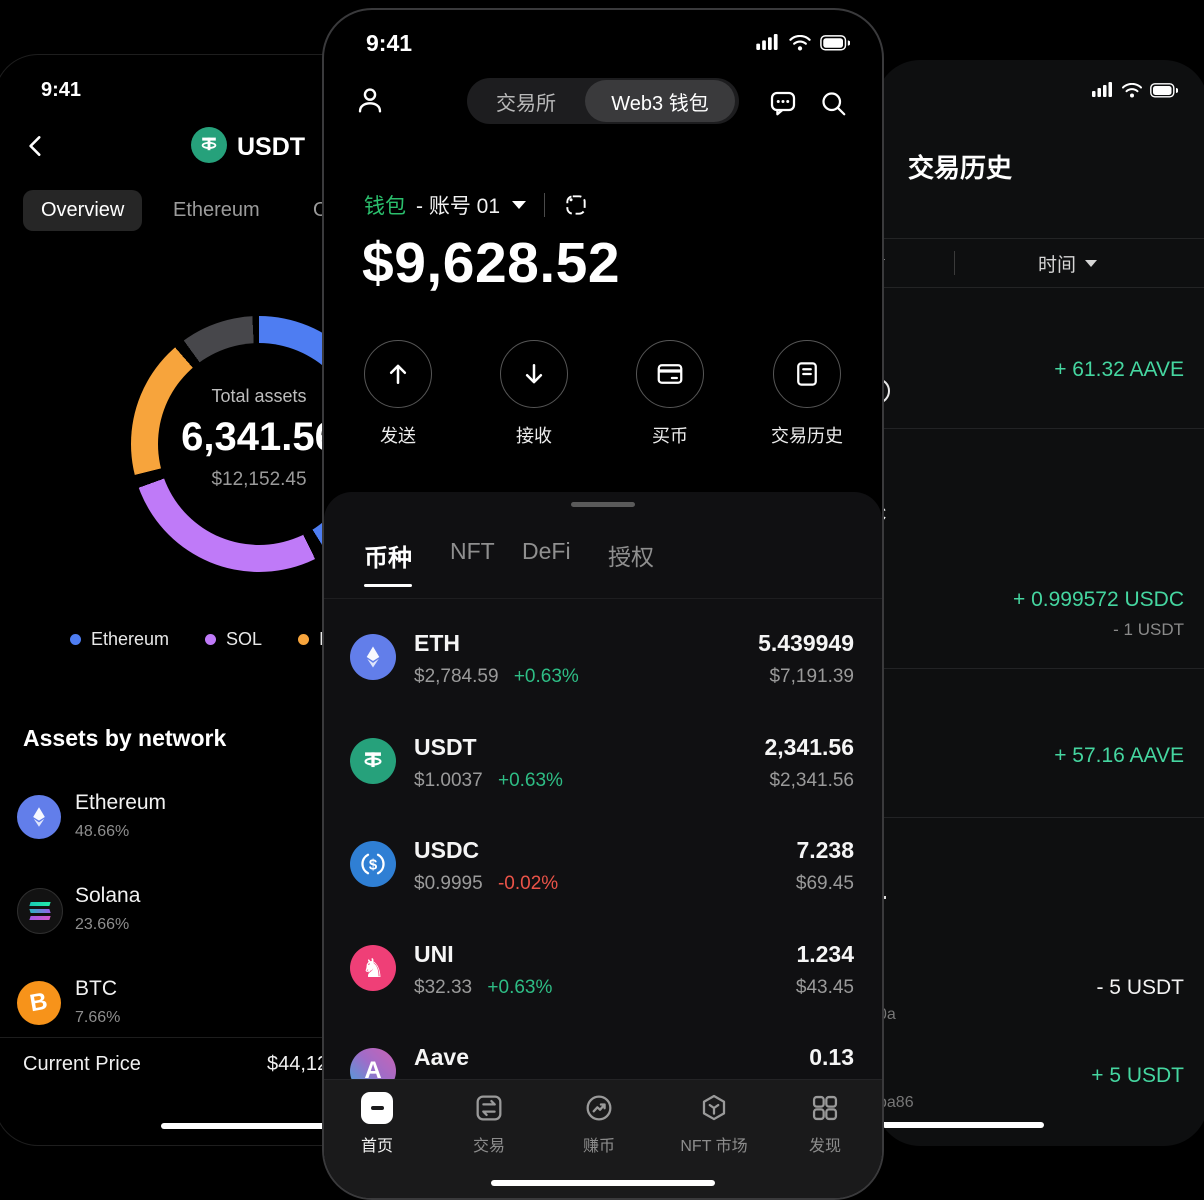  Describe the element at coordinates (670, 374) in the screenshot. I see `card-icon` at that location.